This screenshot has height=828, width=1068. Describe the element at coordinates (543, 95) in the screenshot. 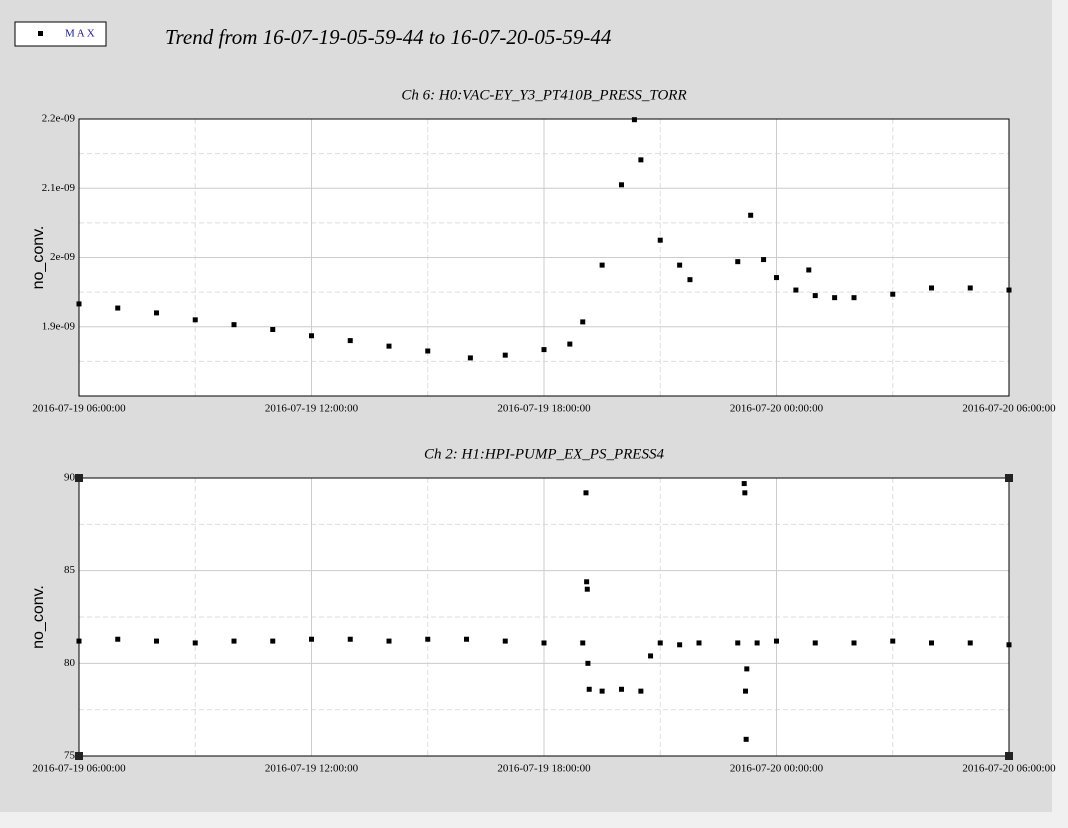

I see `chart-title: Ch 6: H0:VAC-EY_Y3_PT410B_PRESS_TORR` at that location.